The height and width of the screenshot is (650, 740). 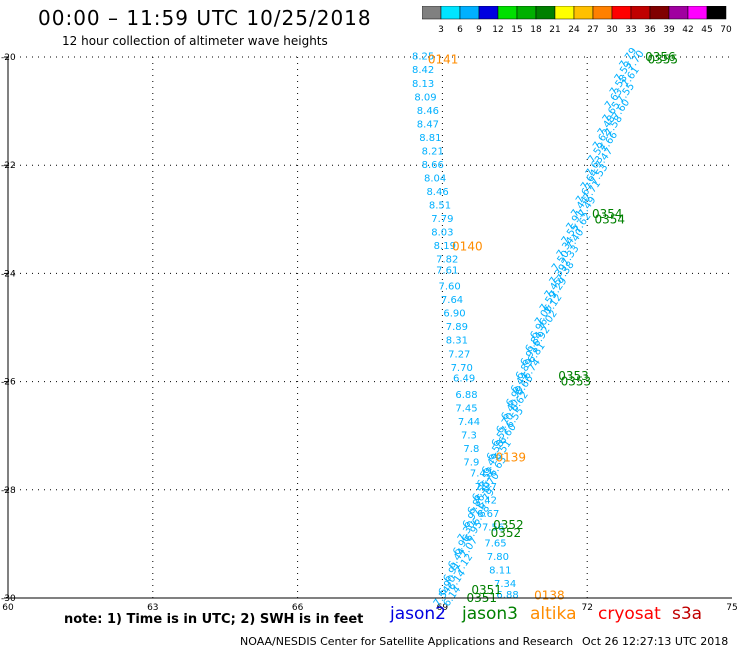 I want to click on swh-value-descending: 7.56, so click(x=493, y=527).